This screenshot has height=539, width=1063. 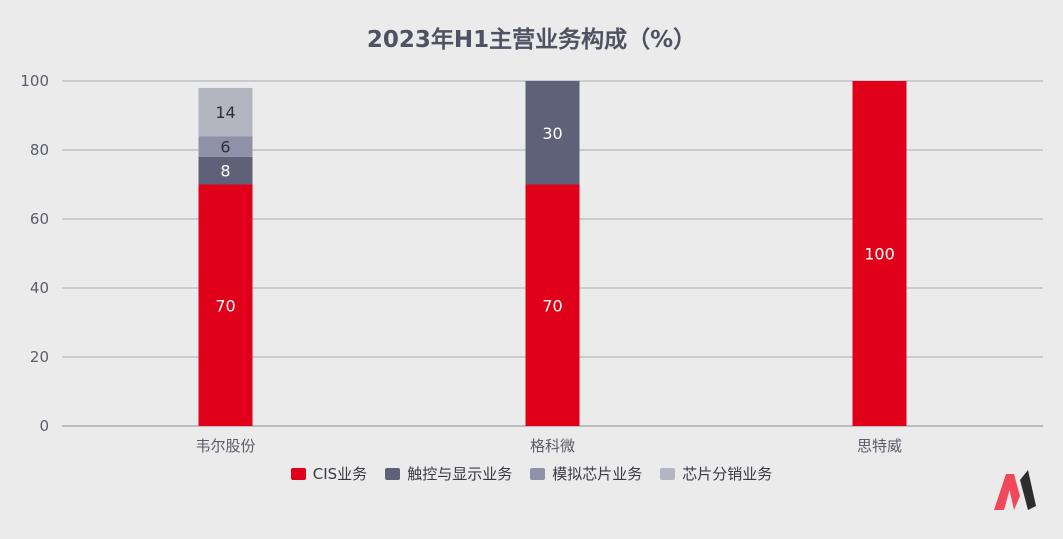 What do you see at coordinates (727, 474) in the screenshot?
I see `legend-label: 芯片分销业务` at bounding box center [727, 474].